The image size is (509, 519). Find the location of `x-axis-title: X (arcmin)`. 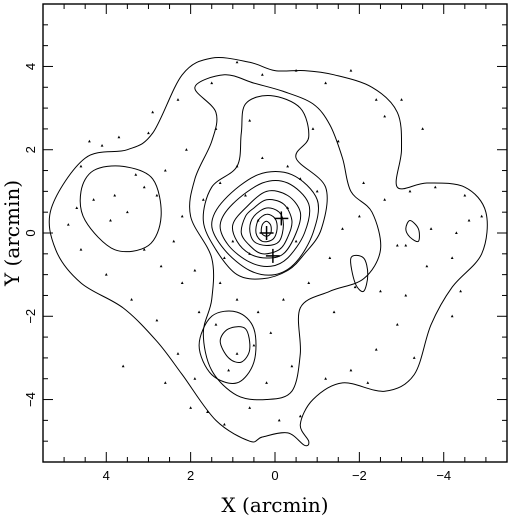

x-axis-title: X (arcmin) is located at coordinates (274, 505).